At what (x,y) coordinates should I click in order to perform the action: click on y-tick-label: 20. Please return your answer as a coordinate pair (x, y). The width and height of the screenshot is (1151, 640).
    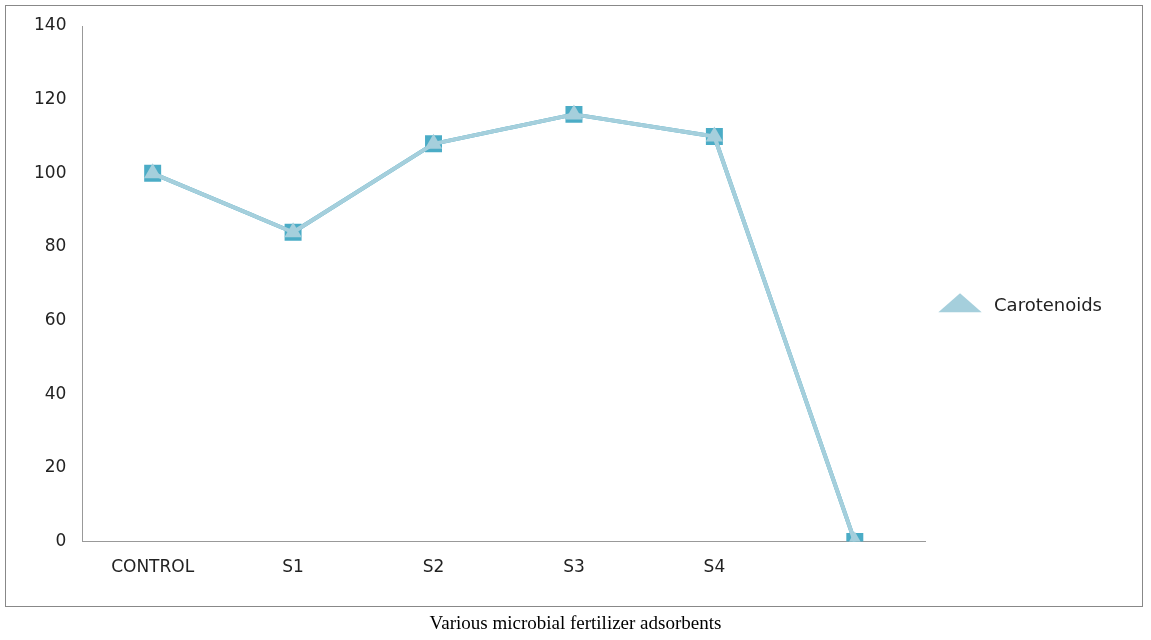
    Looking at the image, I should click on (55, 466).